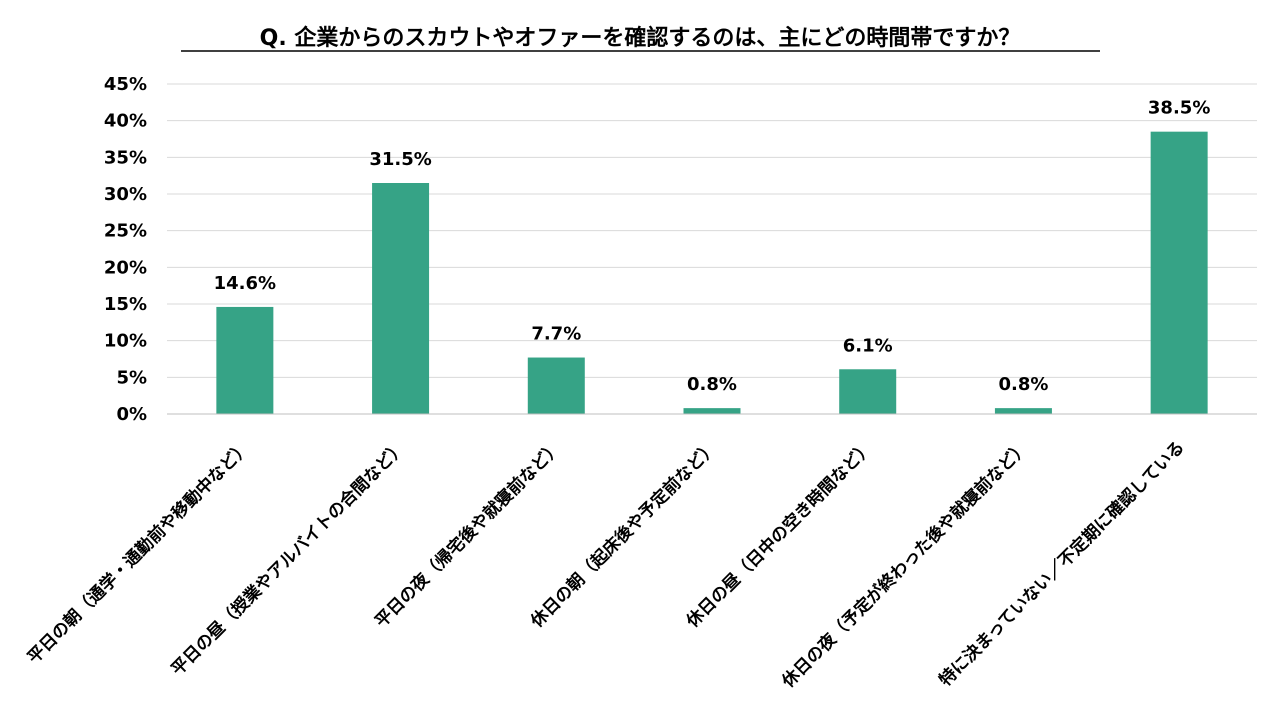 The width and height of the screenshot is (1280, 720). What do you see at coordinates (125, 249) in the screenshot?
I see `y-axis-ticks: 0% 5% 10% 15% 20% 25% 30% 35% 40% 45%` at bounding box center [125, 249].